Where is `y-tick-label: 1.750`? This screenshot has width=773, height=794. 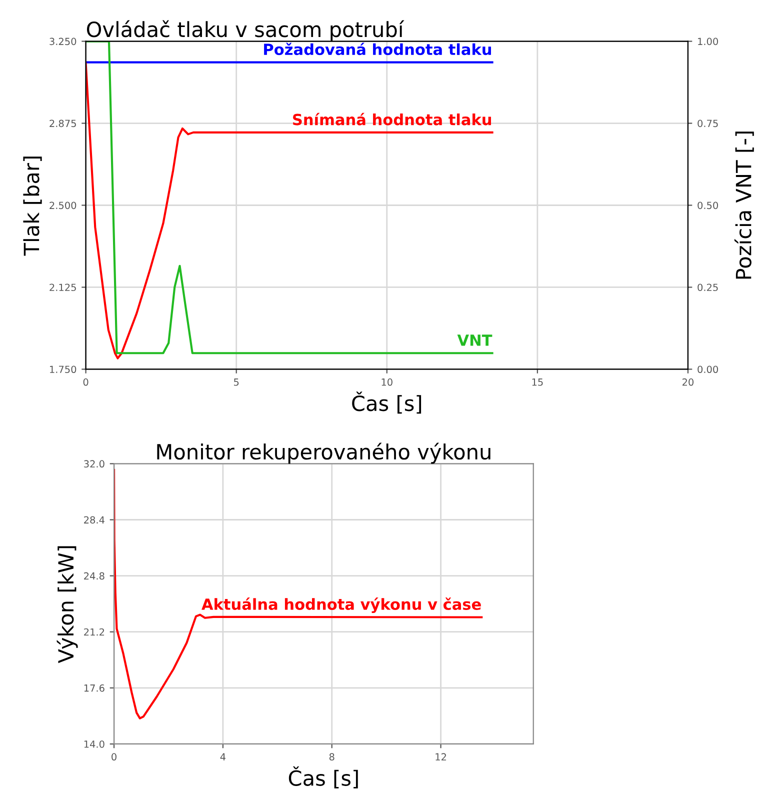 y-tick-label: 1.750 is located at coordinates (63, 370).